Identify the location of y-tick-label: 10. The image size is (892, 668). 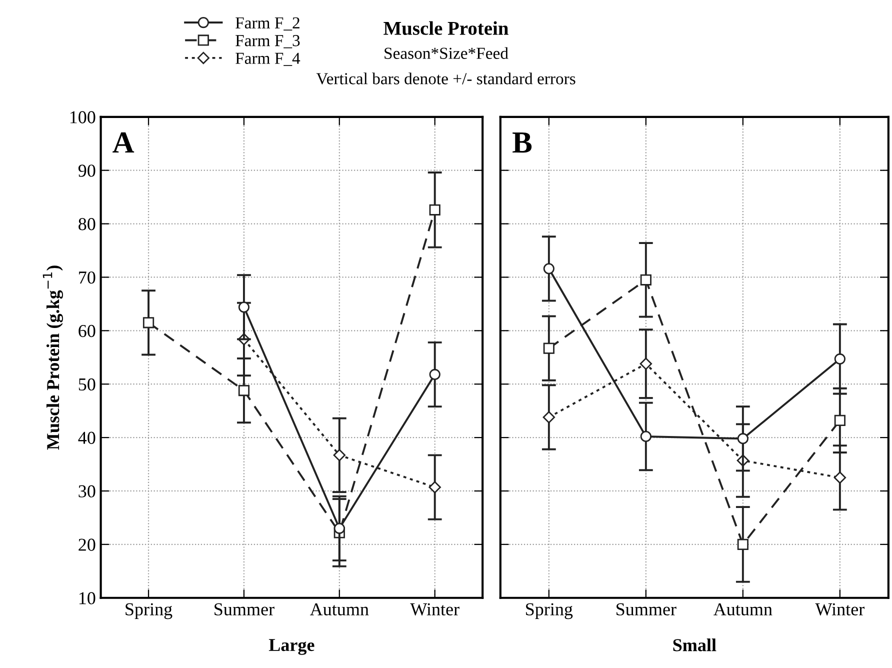
(87, 598).